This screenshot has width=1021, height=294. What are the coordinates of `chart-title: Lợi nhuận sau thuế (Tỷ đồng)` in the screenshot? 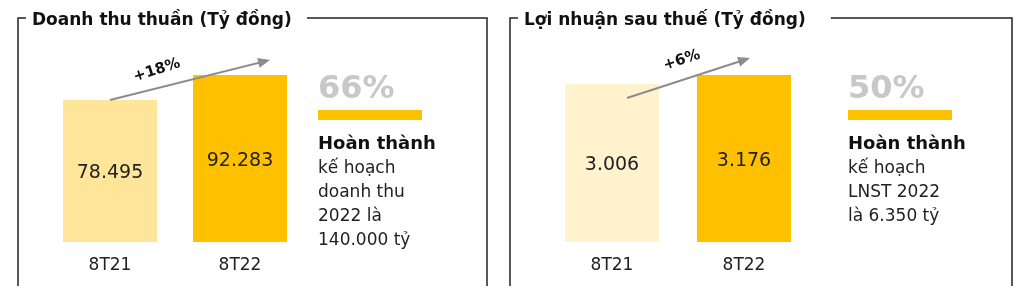 It's located at (665, 19).